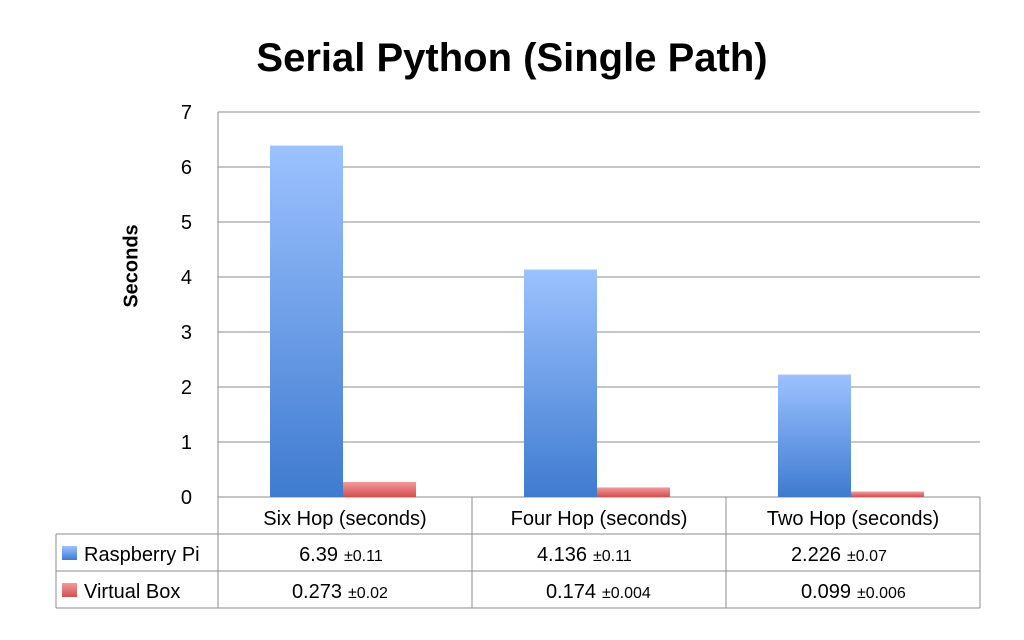 The width and height of the screenshot is (1024, 640). I want to click on error-label: ±0.07, so click(867, 556).